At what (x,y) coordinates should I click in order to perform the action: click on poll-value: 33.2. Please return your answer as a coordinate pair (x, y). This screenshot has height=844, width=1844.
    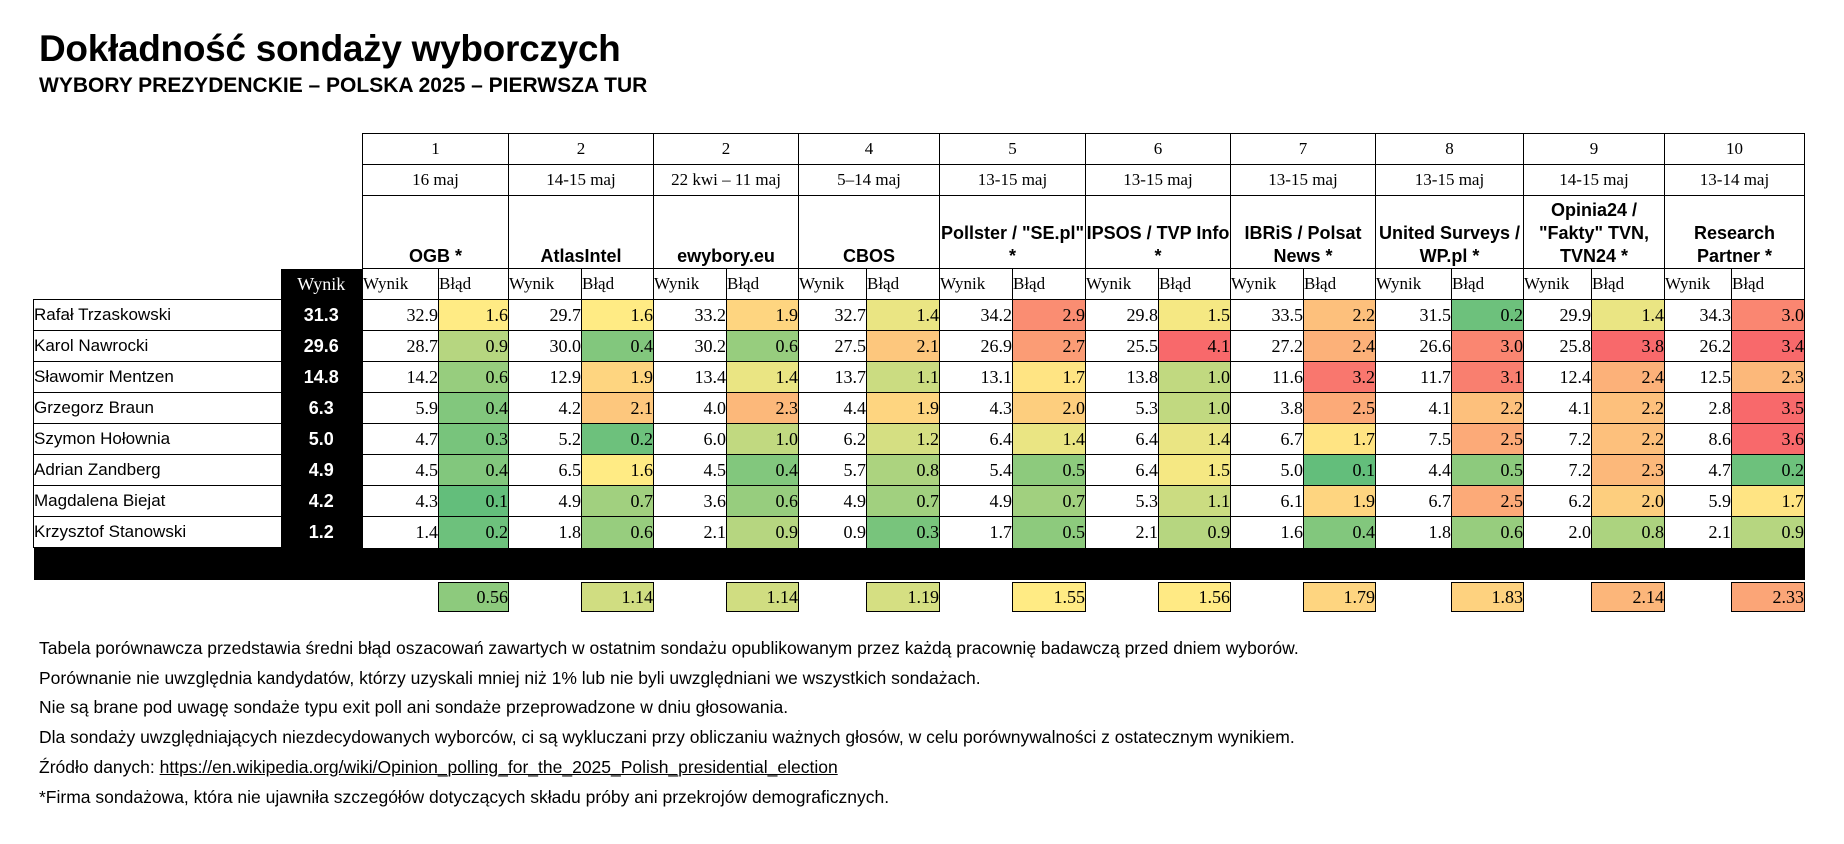
    Looking at the image, I should click on (690, 315).